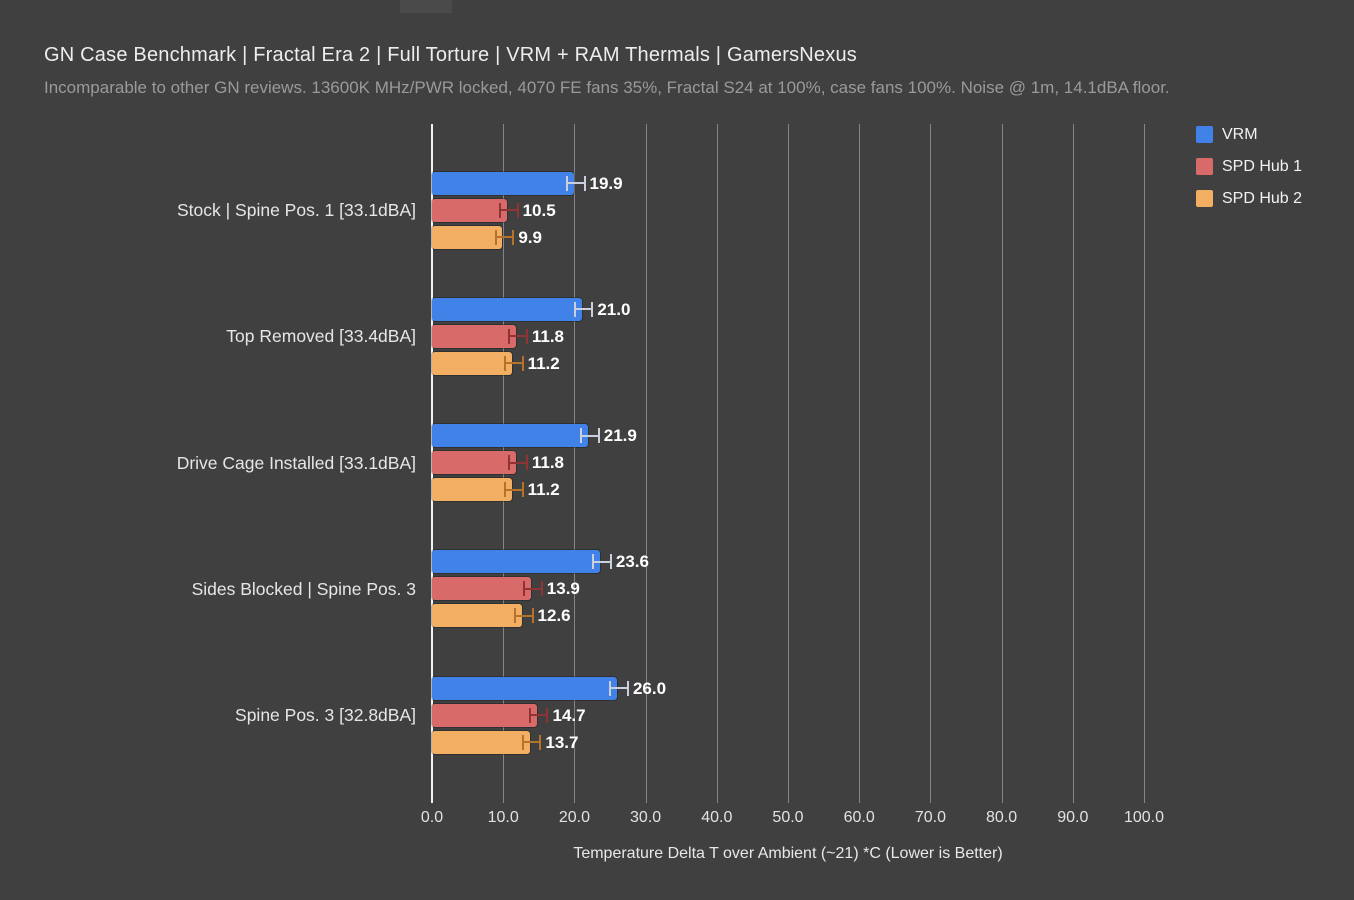 The height and width of the screenshot is (900, 1354). What do you see at coordinates (432, 817) in the screenshot?
I see `x-tick-label: 0.0` at bounding box center [432, 817].